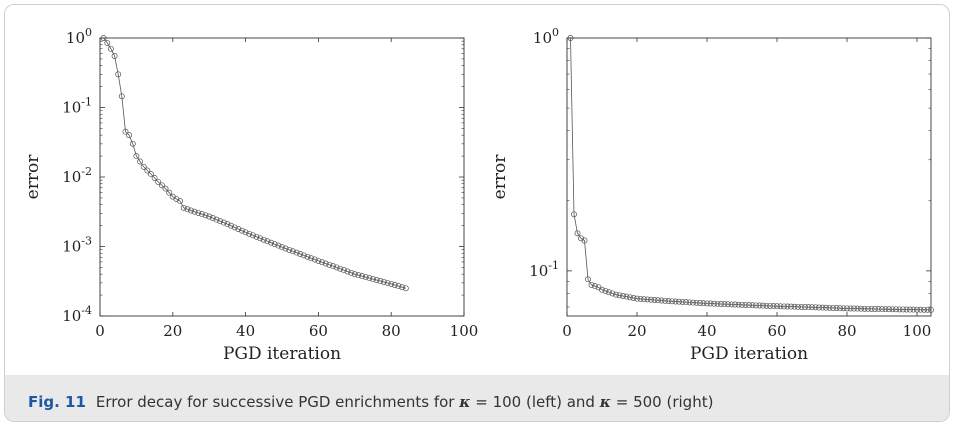  I want to click on caption-kappa-2: κ, so click(605, 402).